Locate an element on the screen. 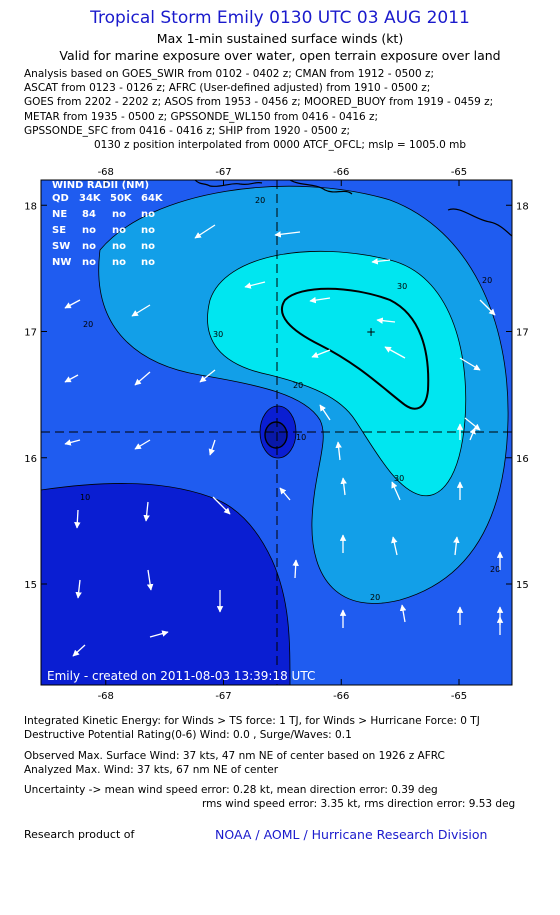  radii-header: 50K is located at coordinates (121, 198).